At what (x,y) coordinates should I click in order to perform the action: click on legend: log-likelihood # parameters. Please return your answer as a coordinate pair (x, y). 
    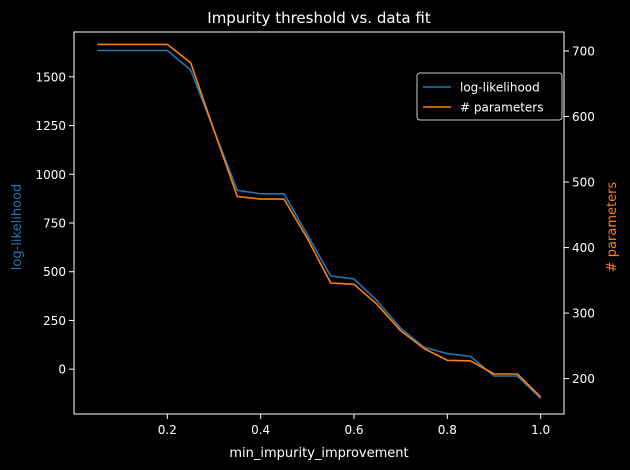
    Looking at the image, I should click on (489, 96).